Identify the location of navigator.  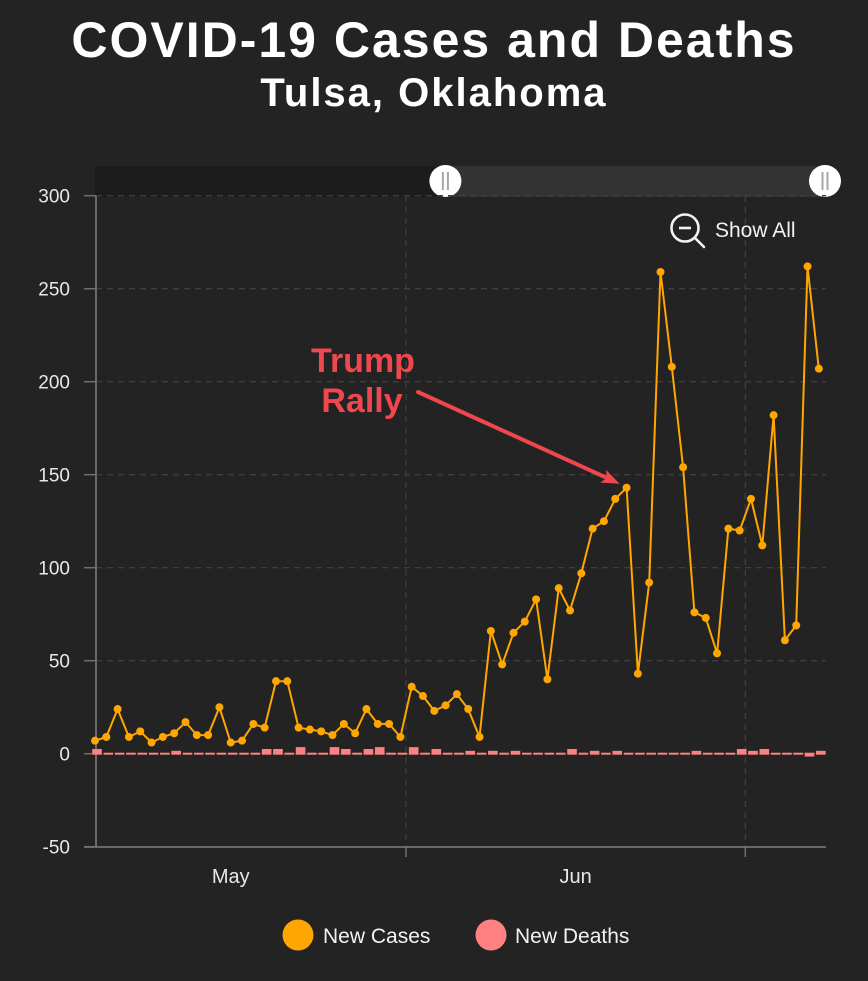
(468, 181).